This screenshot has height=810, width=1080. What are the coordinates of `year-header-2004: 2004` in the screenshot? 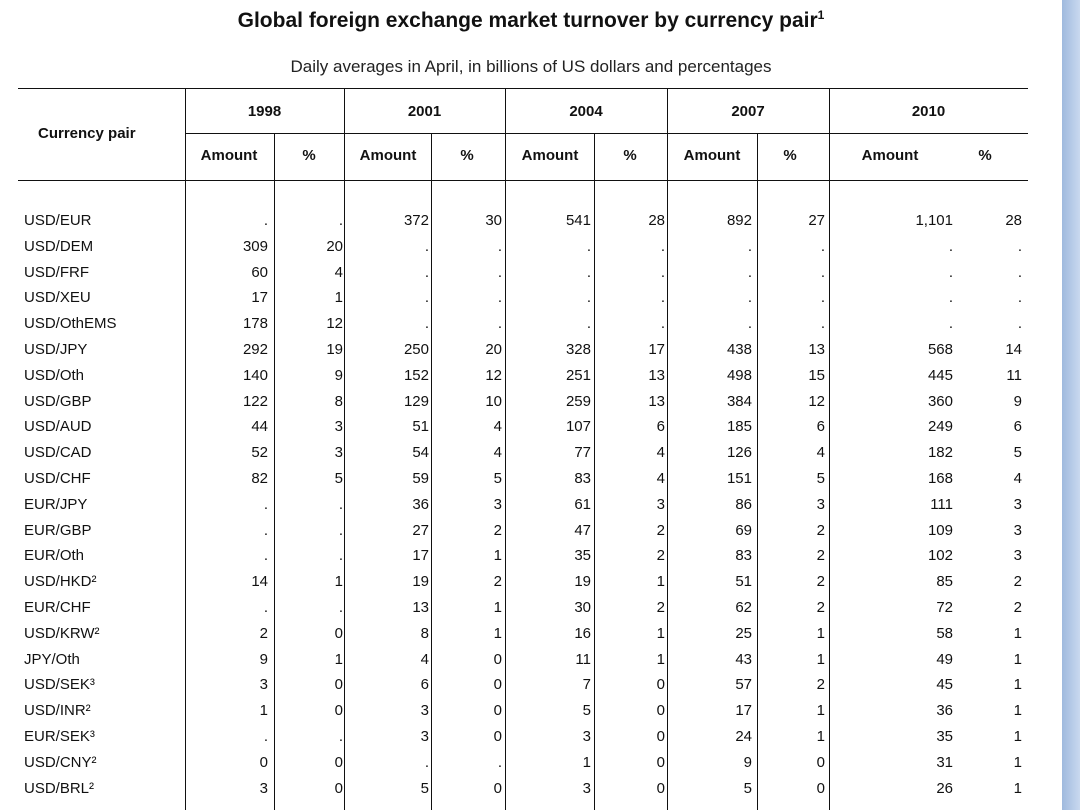 It's located at (586, 111).